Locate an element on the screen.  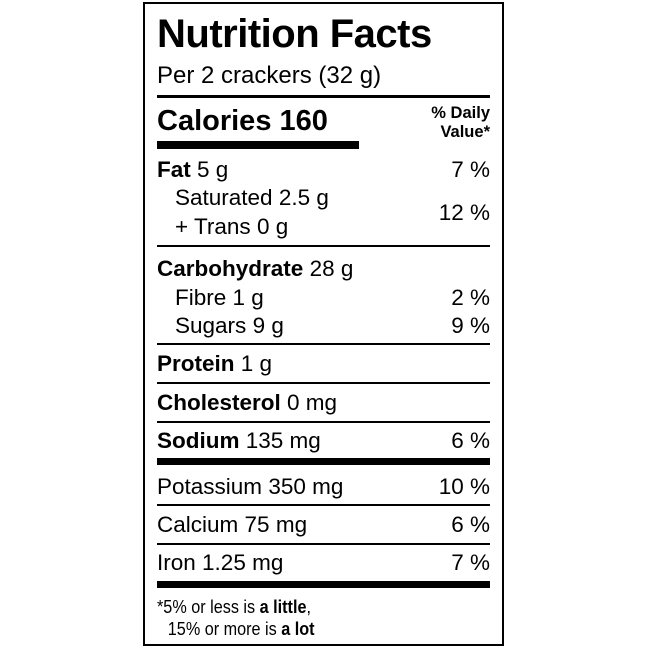
fibre-row: Fibre 1 g is located at coordinates (219, 297).